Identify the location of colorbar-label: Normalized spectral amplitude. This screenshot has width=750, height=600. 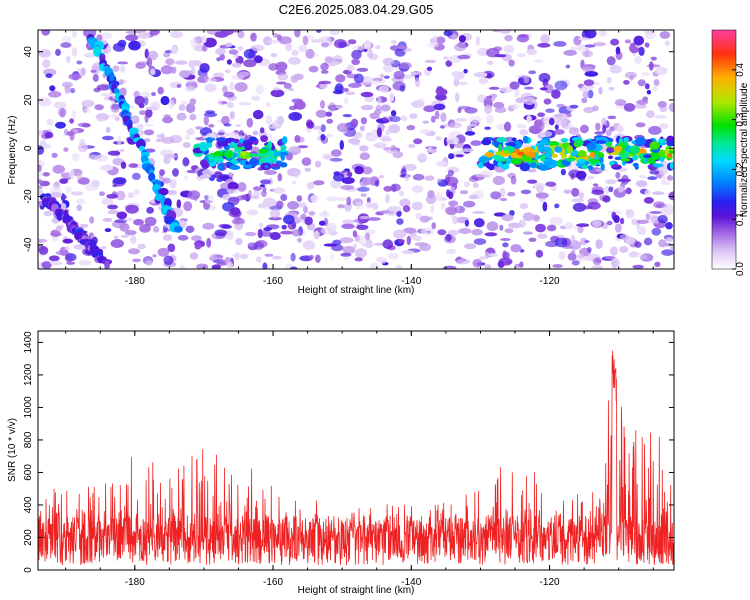
(744, 149).